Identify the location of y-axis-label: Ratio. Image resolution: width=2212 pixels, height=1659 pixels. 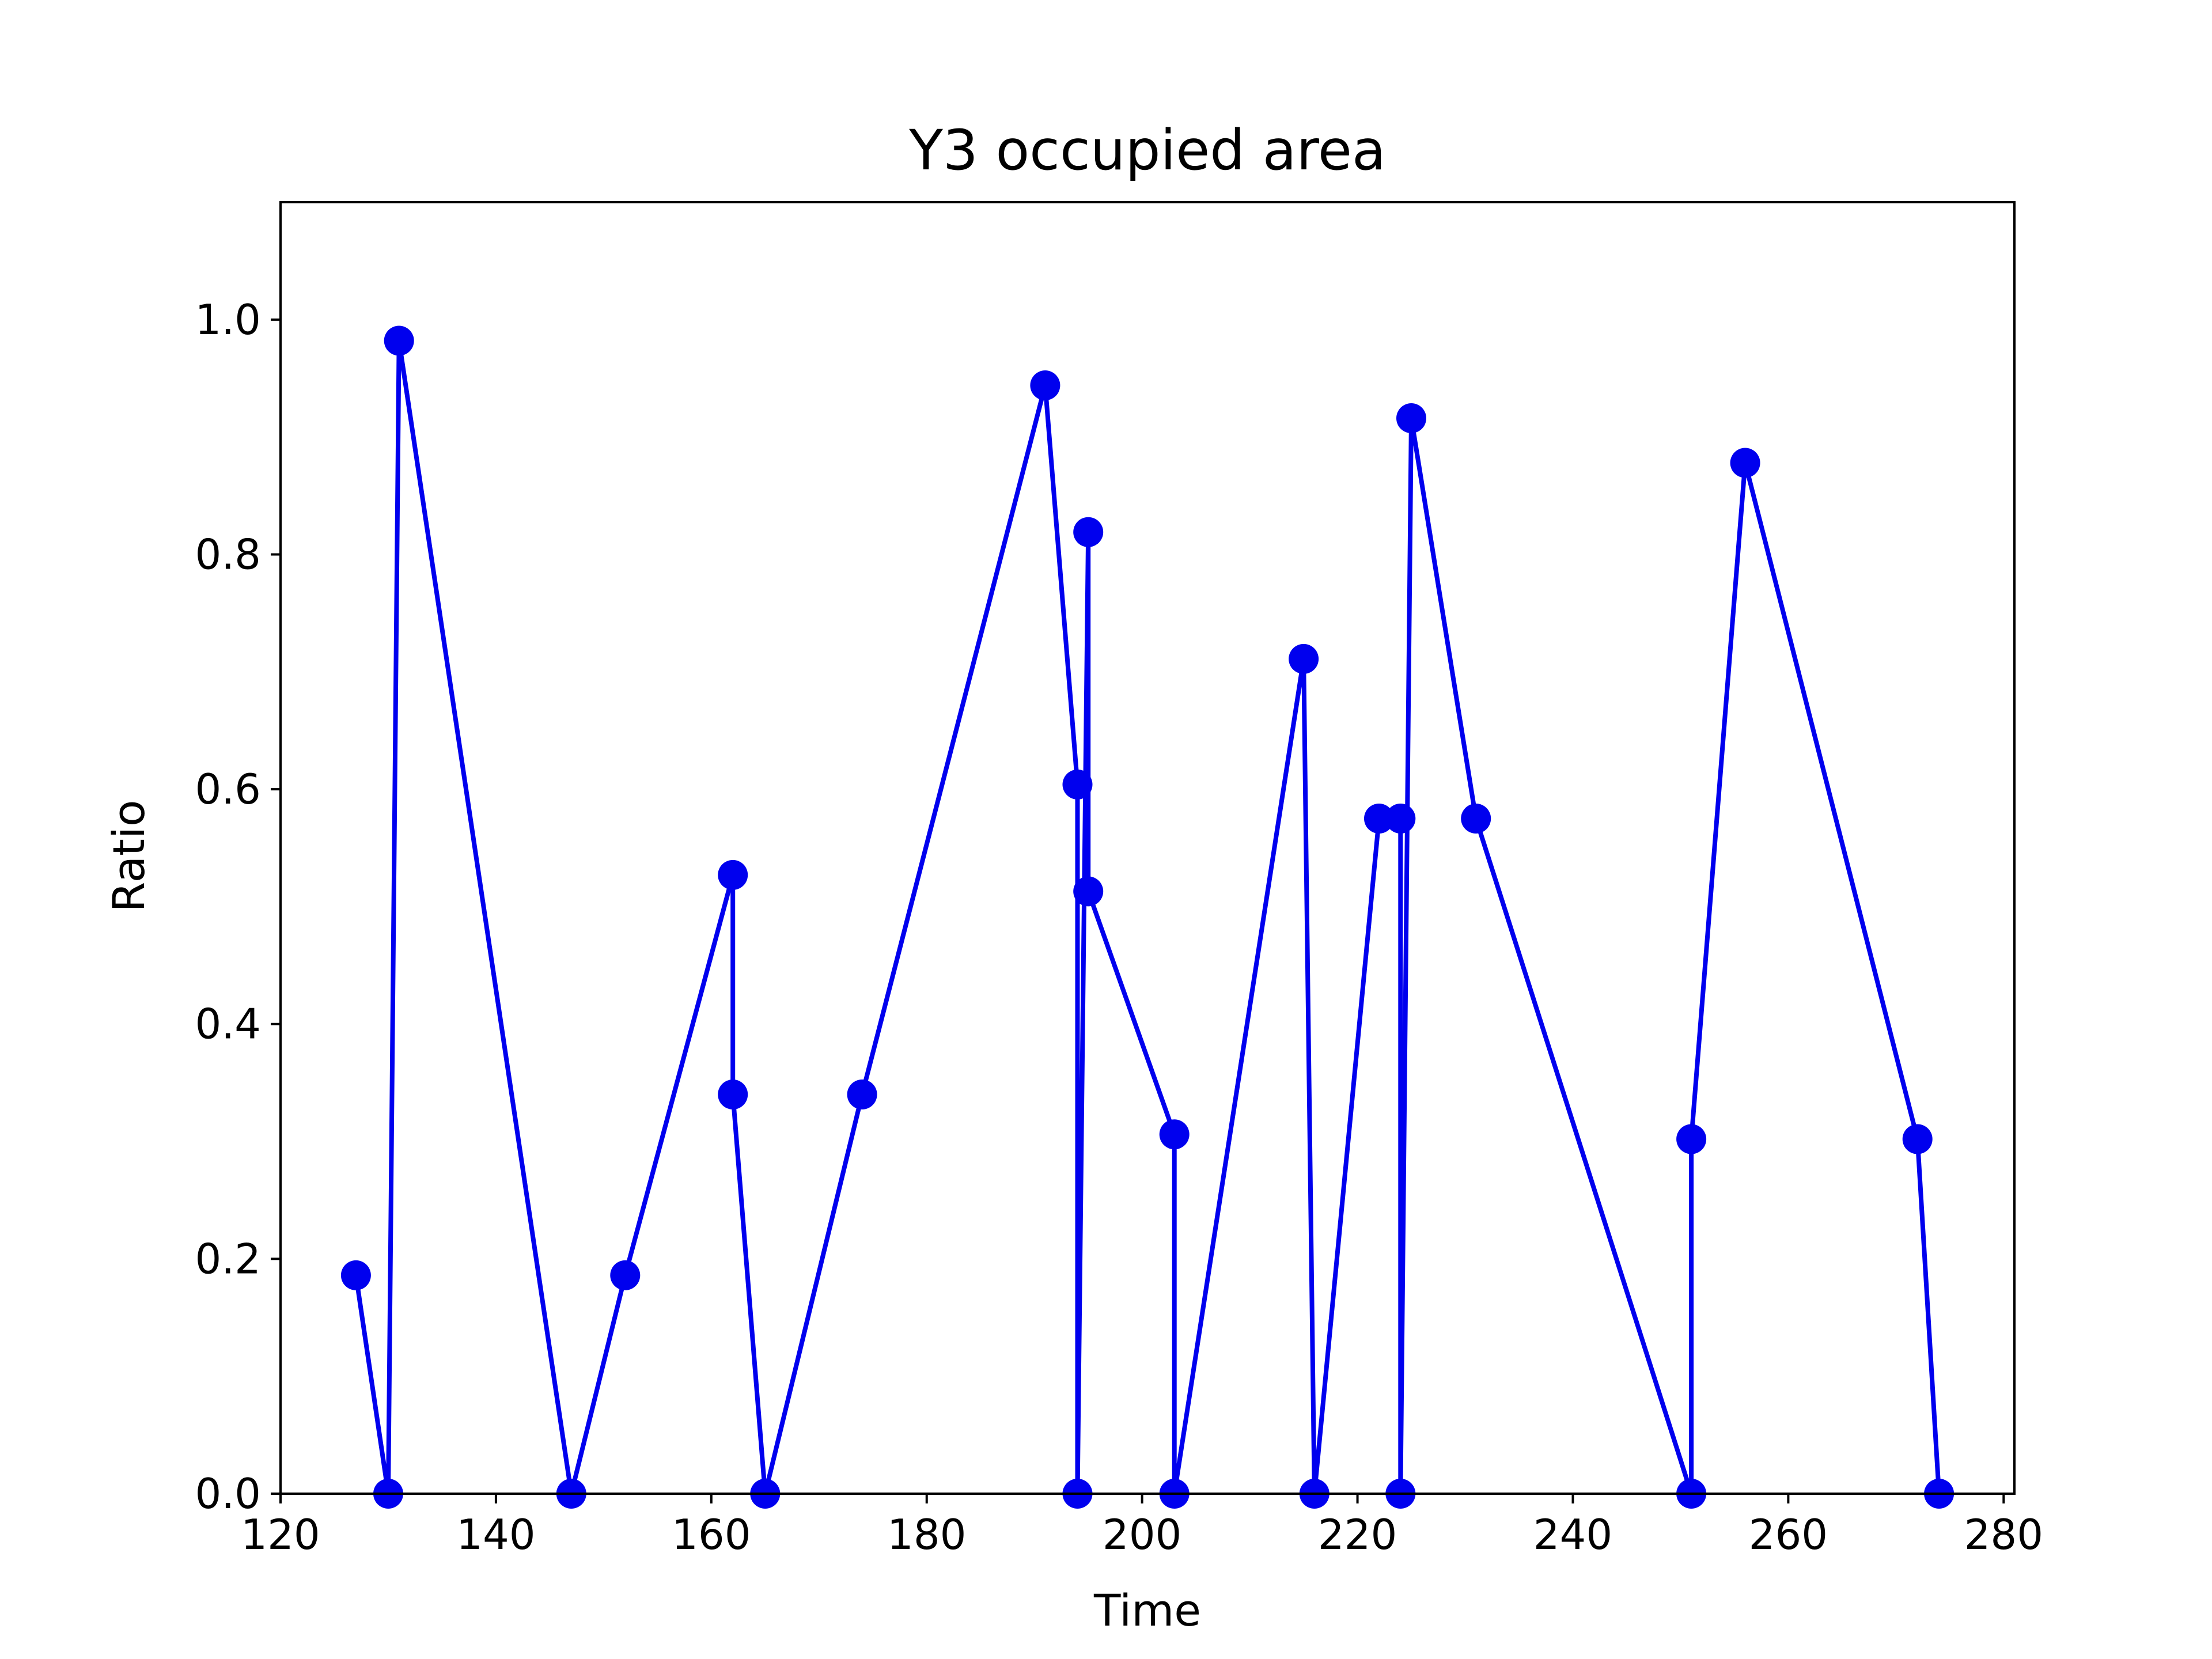
(128, 856).